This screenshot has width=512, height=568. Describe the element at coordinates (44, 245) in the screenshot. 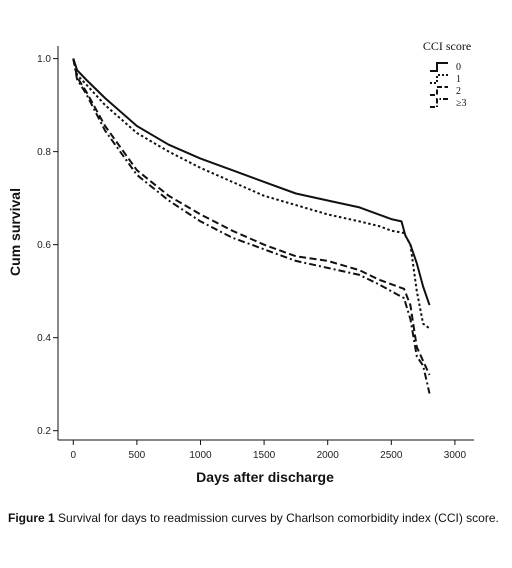

I see `y-tick-label: 0.6` at that location.